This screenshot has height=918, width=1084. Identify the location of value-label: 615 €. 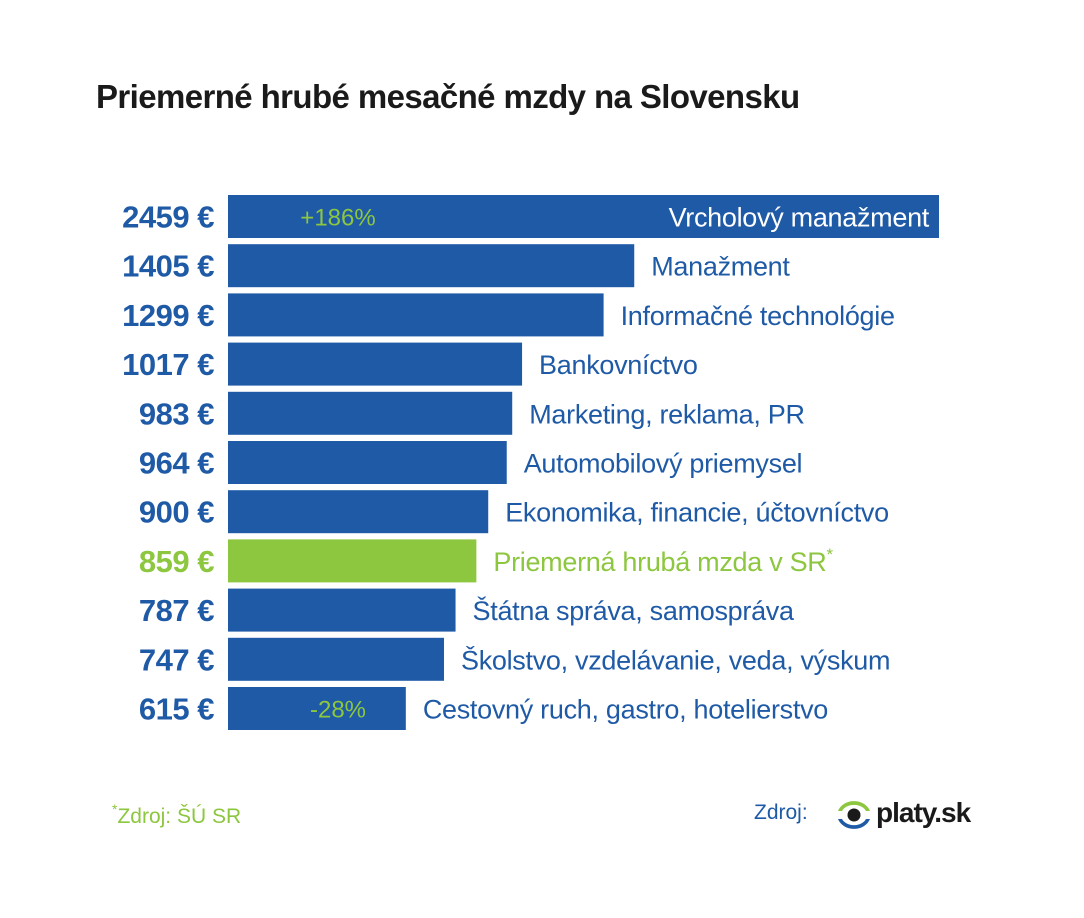
(176, 709).